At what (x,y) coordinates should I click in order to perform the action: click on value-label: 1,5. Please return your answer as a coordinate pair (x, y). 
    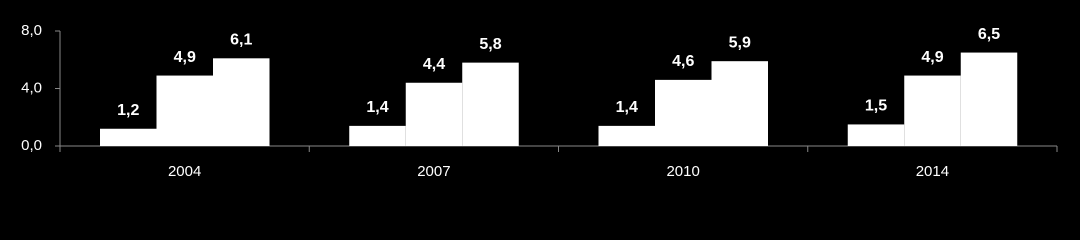
    Looking at the image, I should click on (876, 106).